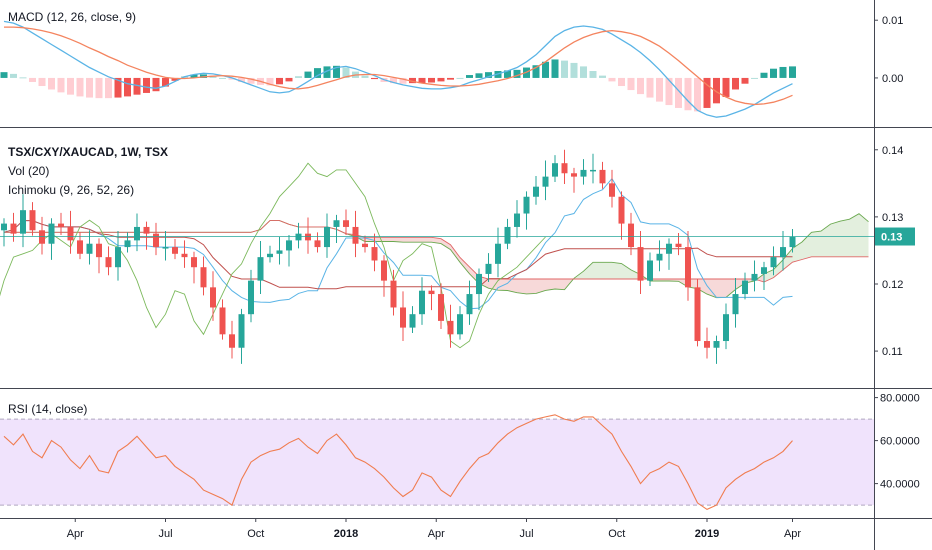 This screenshot has height=550, width=932. What do you see at coordinates (346, 534) in the screenshot?
I see `time-axis-label: 2018` at bounding box center [346, 534].